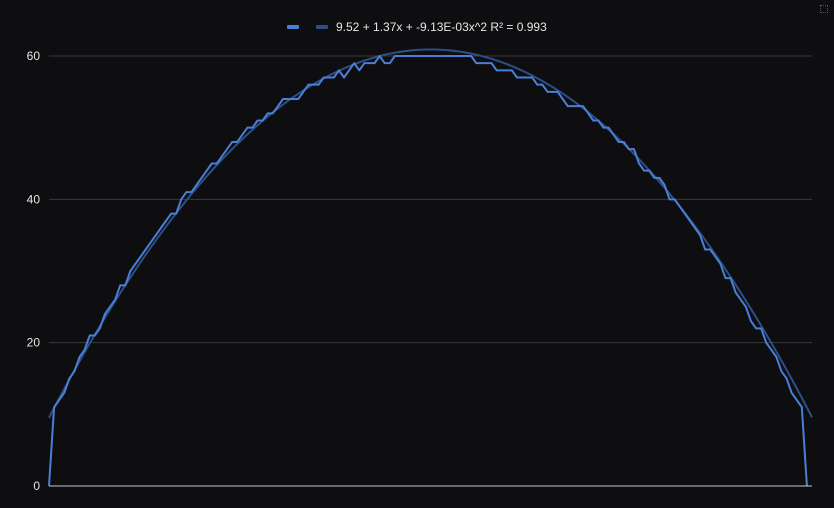 The width and height of the screenshot is (834, 508). I want to click on y-tick-label-20: 20, so click(34, 343).